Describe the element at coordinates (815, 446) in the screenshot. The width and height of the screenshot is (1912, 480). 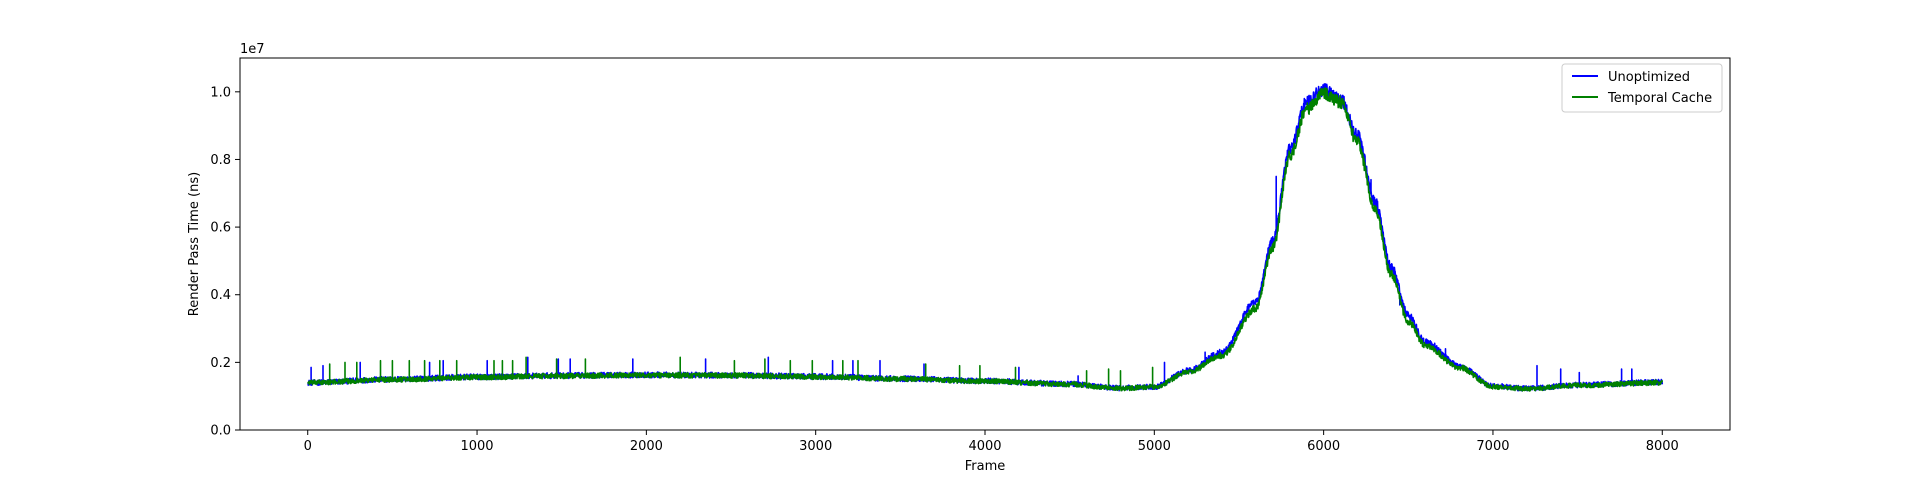
I see `x-tick-label: 3000` at that location.